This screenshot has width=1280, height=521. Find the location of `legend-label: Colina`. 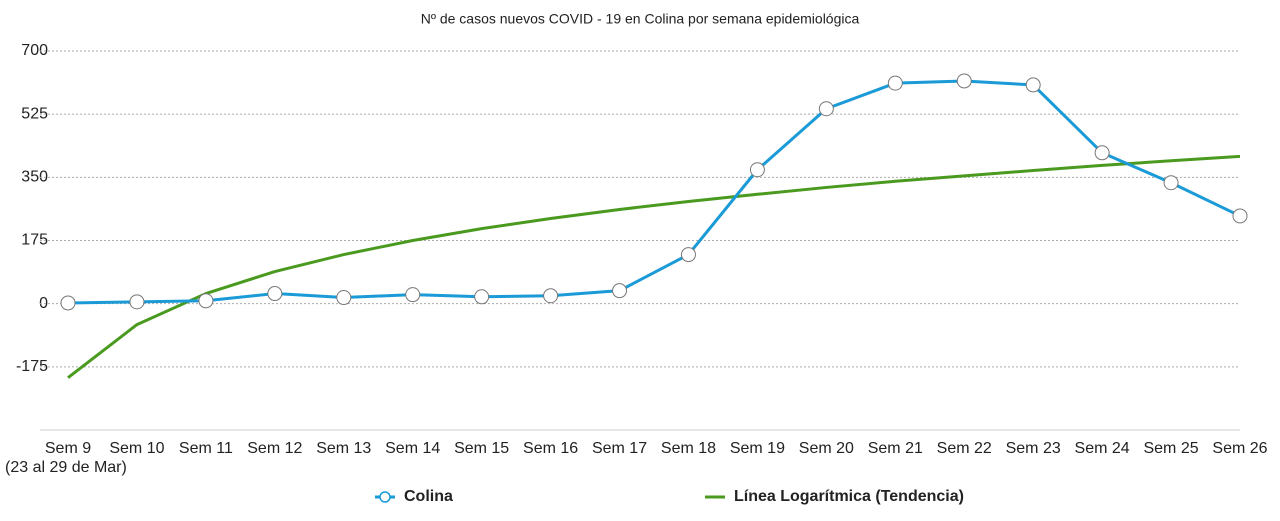

legend-label: Colina is located at coordinates (428, 496).